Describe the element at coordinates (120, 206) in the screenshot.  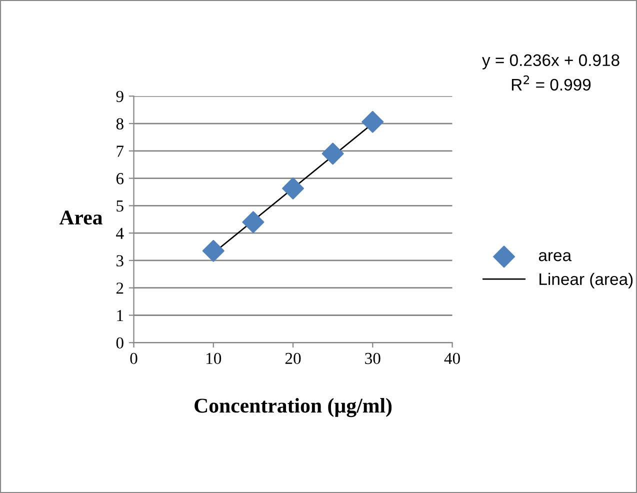
I see `y-tick-label: 5` at that location.